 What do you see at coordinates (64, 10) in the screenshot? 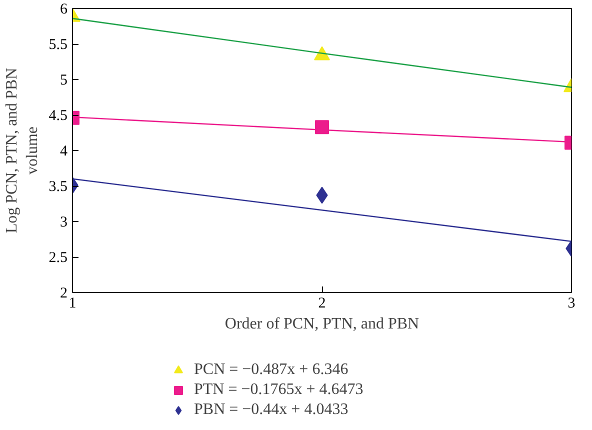
I see `y-tick-label: 6` at bounding box center [64, 10].